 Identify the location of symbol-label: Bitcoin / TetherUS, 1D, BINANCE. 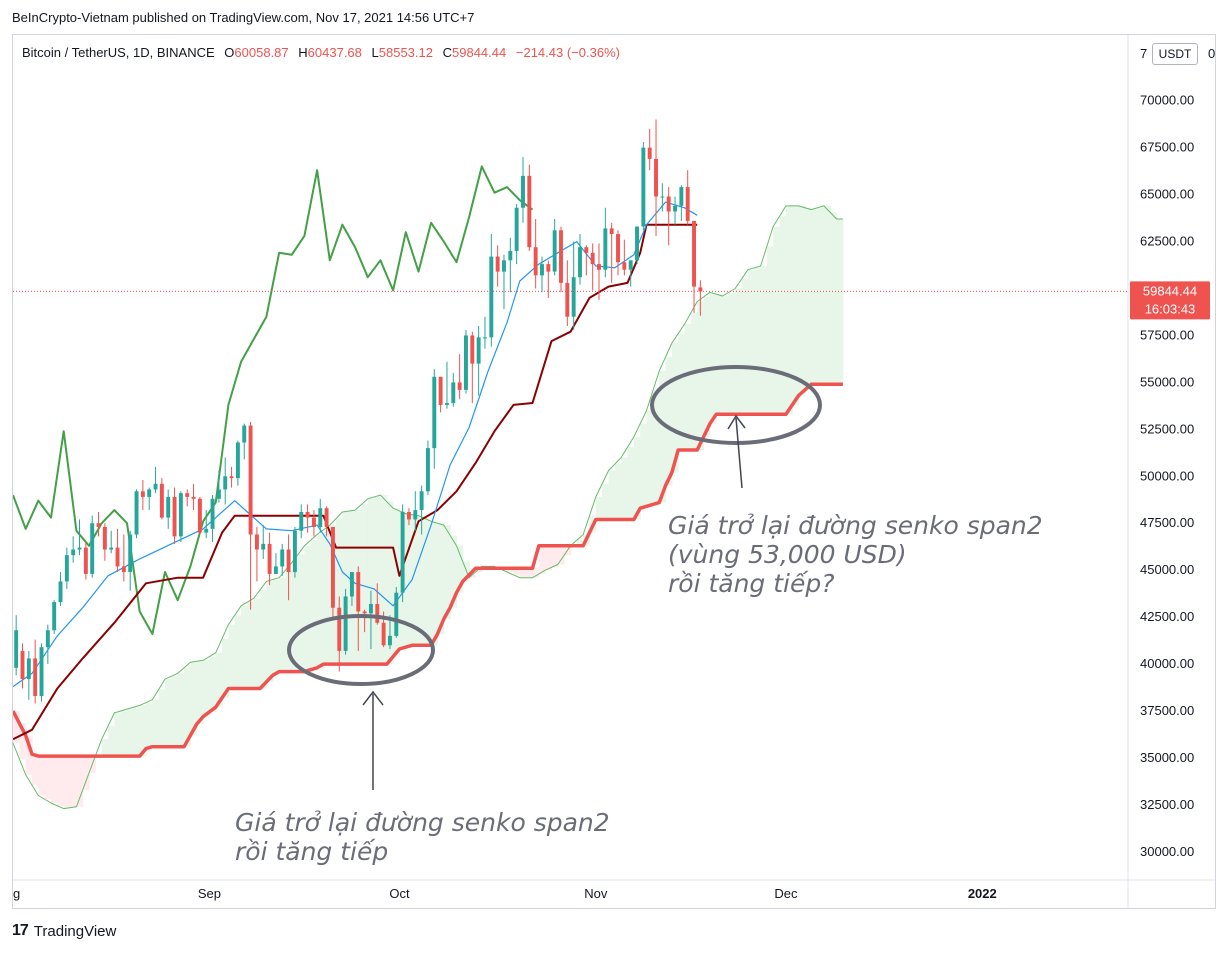
(118, 52).